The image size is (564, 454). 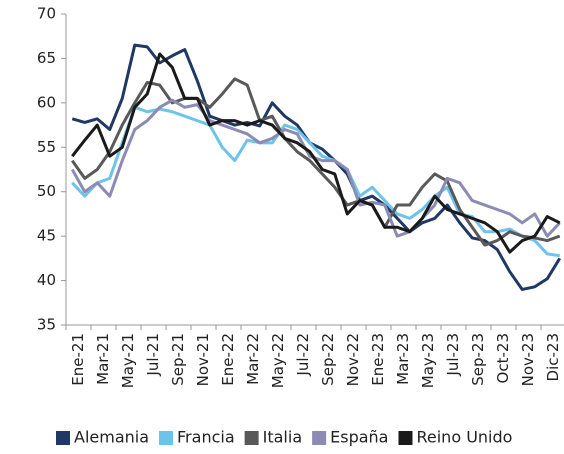 What do you see at coordinates (453, 355) in the screenshot?
I see `x-tick-label: Jul-23` at bounding box center [453, 355].